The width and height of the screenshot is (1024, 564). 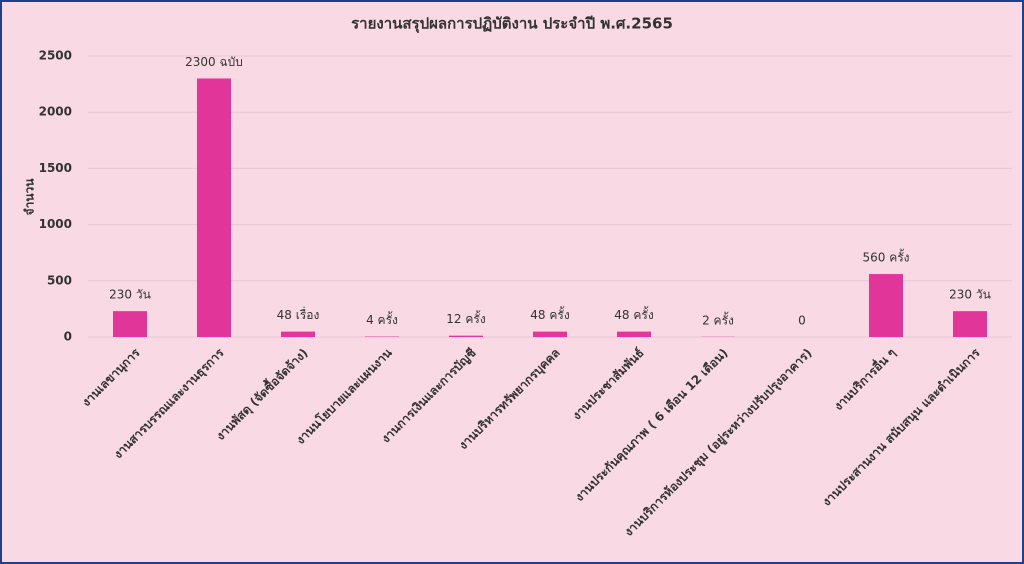 What do you see at coordinates (382, 319) in the screenshot?
I see `data-label: 4 ครั้ง` at bounding box center [382, 319].